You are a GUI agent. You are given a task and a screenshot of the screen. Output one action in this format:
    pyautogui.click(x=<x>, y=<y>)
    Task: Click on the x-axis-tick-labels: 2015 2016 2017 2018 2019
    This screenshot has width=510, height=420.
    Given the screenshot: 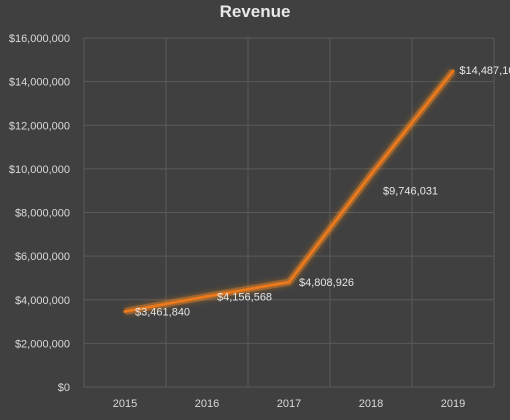 What is the action you would take?
    pyautogui.click(x=289, y=404)
    